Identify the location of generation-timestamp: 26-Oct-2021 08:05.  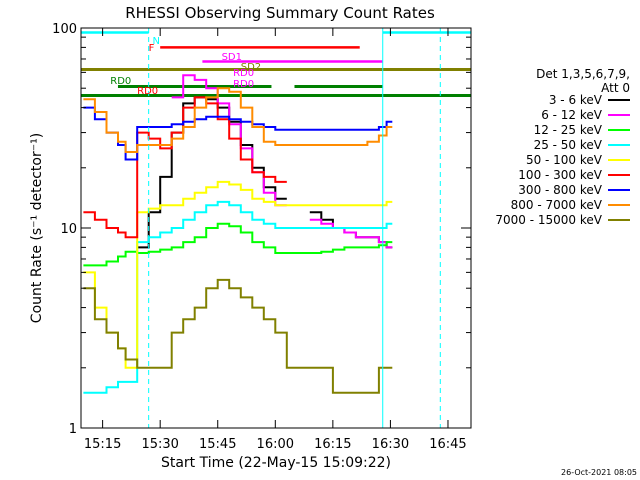
(599, 472).